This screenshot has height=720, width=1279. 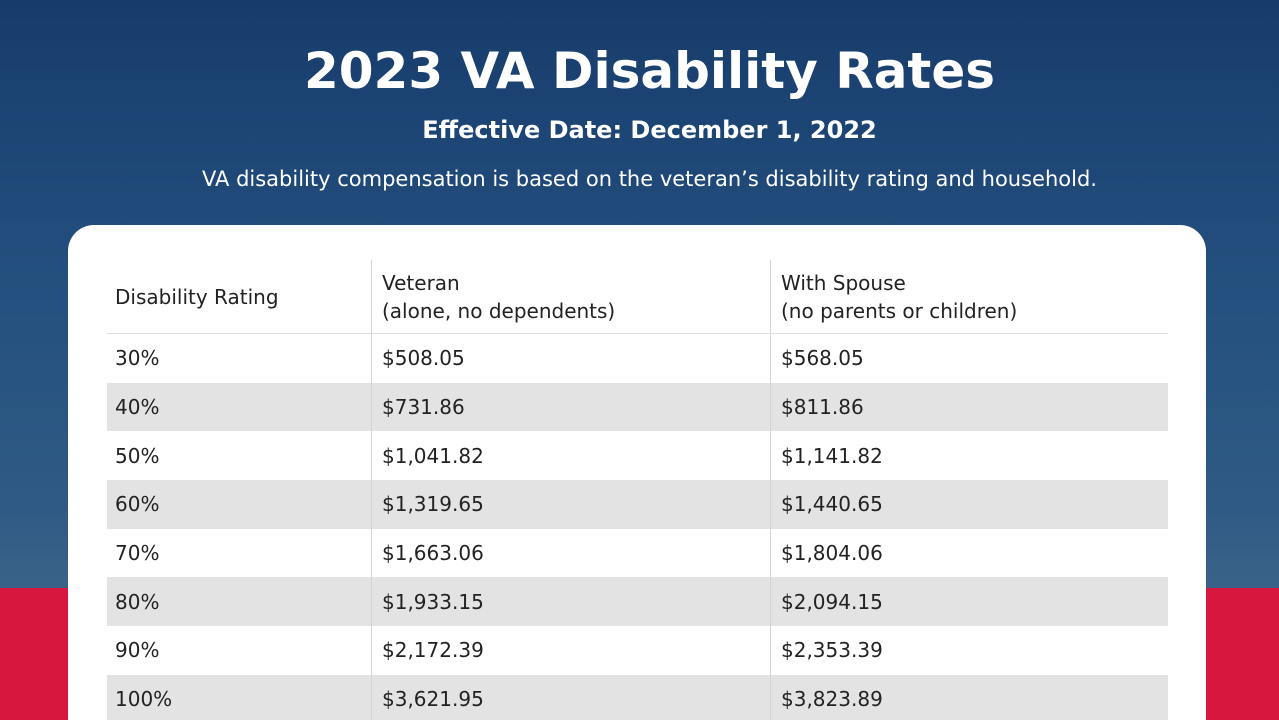 What do you see at coordinates (570, 650) in the screenshot?
I see `table-cell: $2,172.39` at bounding box center [570, 650].